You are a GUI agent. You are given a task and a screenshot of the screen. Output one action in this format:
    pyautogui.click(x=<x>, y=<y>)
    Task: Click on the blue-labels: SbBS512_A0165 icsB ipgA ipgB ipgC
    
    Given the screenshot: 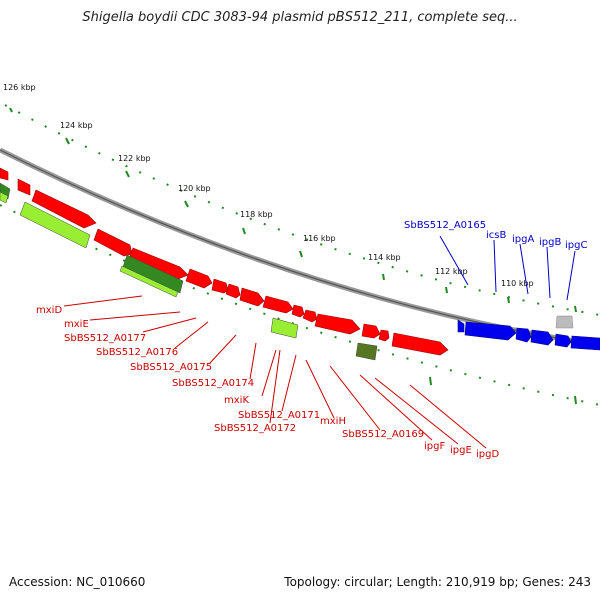 What is the action you would take?
    pyautogui.click(x=495, y=235)
    